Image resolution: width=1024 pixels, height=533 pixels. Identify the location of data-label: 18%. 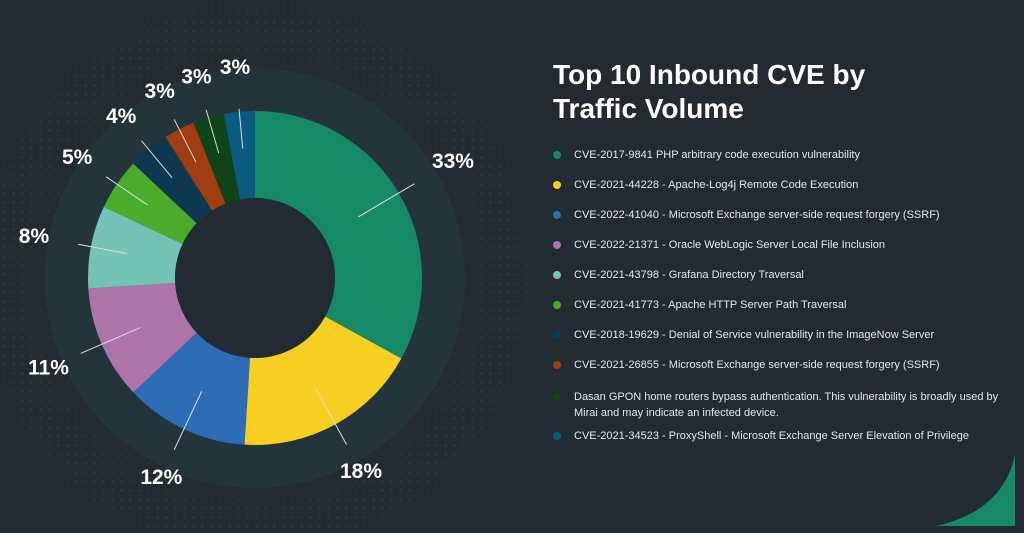
(361, 471).